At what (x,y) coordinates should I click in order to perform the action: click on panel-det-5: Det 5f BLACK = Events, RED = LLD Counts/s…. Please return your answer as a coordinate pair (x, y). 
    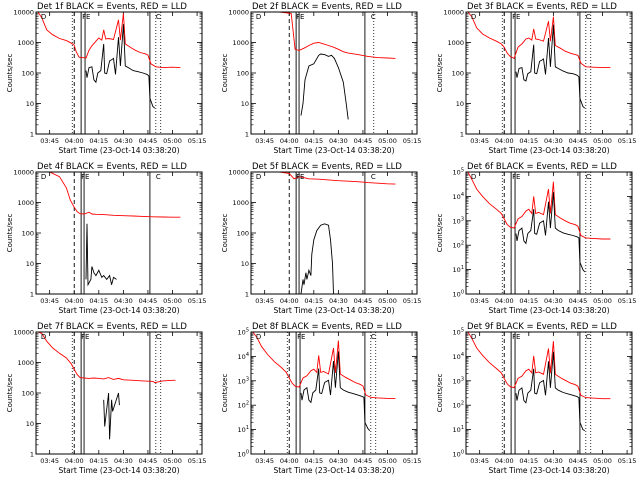
    Looking at the image, I should click on (321, 238).